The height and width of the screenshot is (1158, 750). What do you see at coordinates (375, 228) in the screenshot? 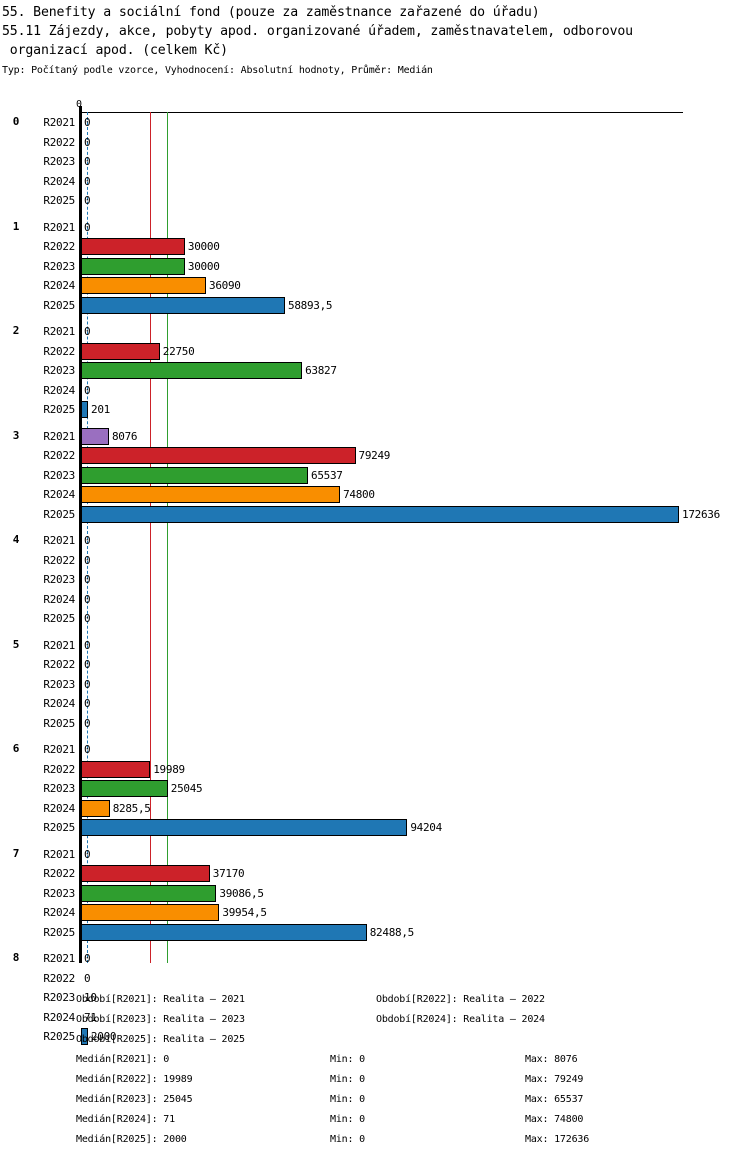
I see `chart-row: 1 R2021 0` at bounding box center [375, 228].